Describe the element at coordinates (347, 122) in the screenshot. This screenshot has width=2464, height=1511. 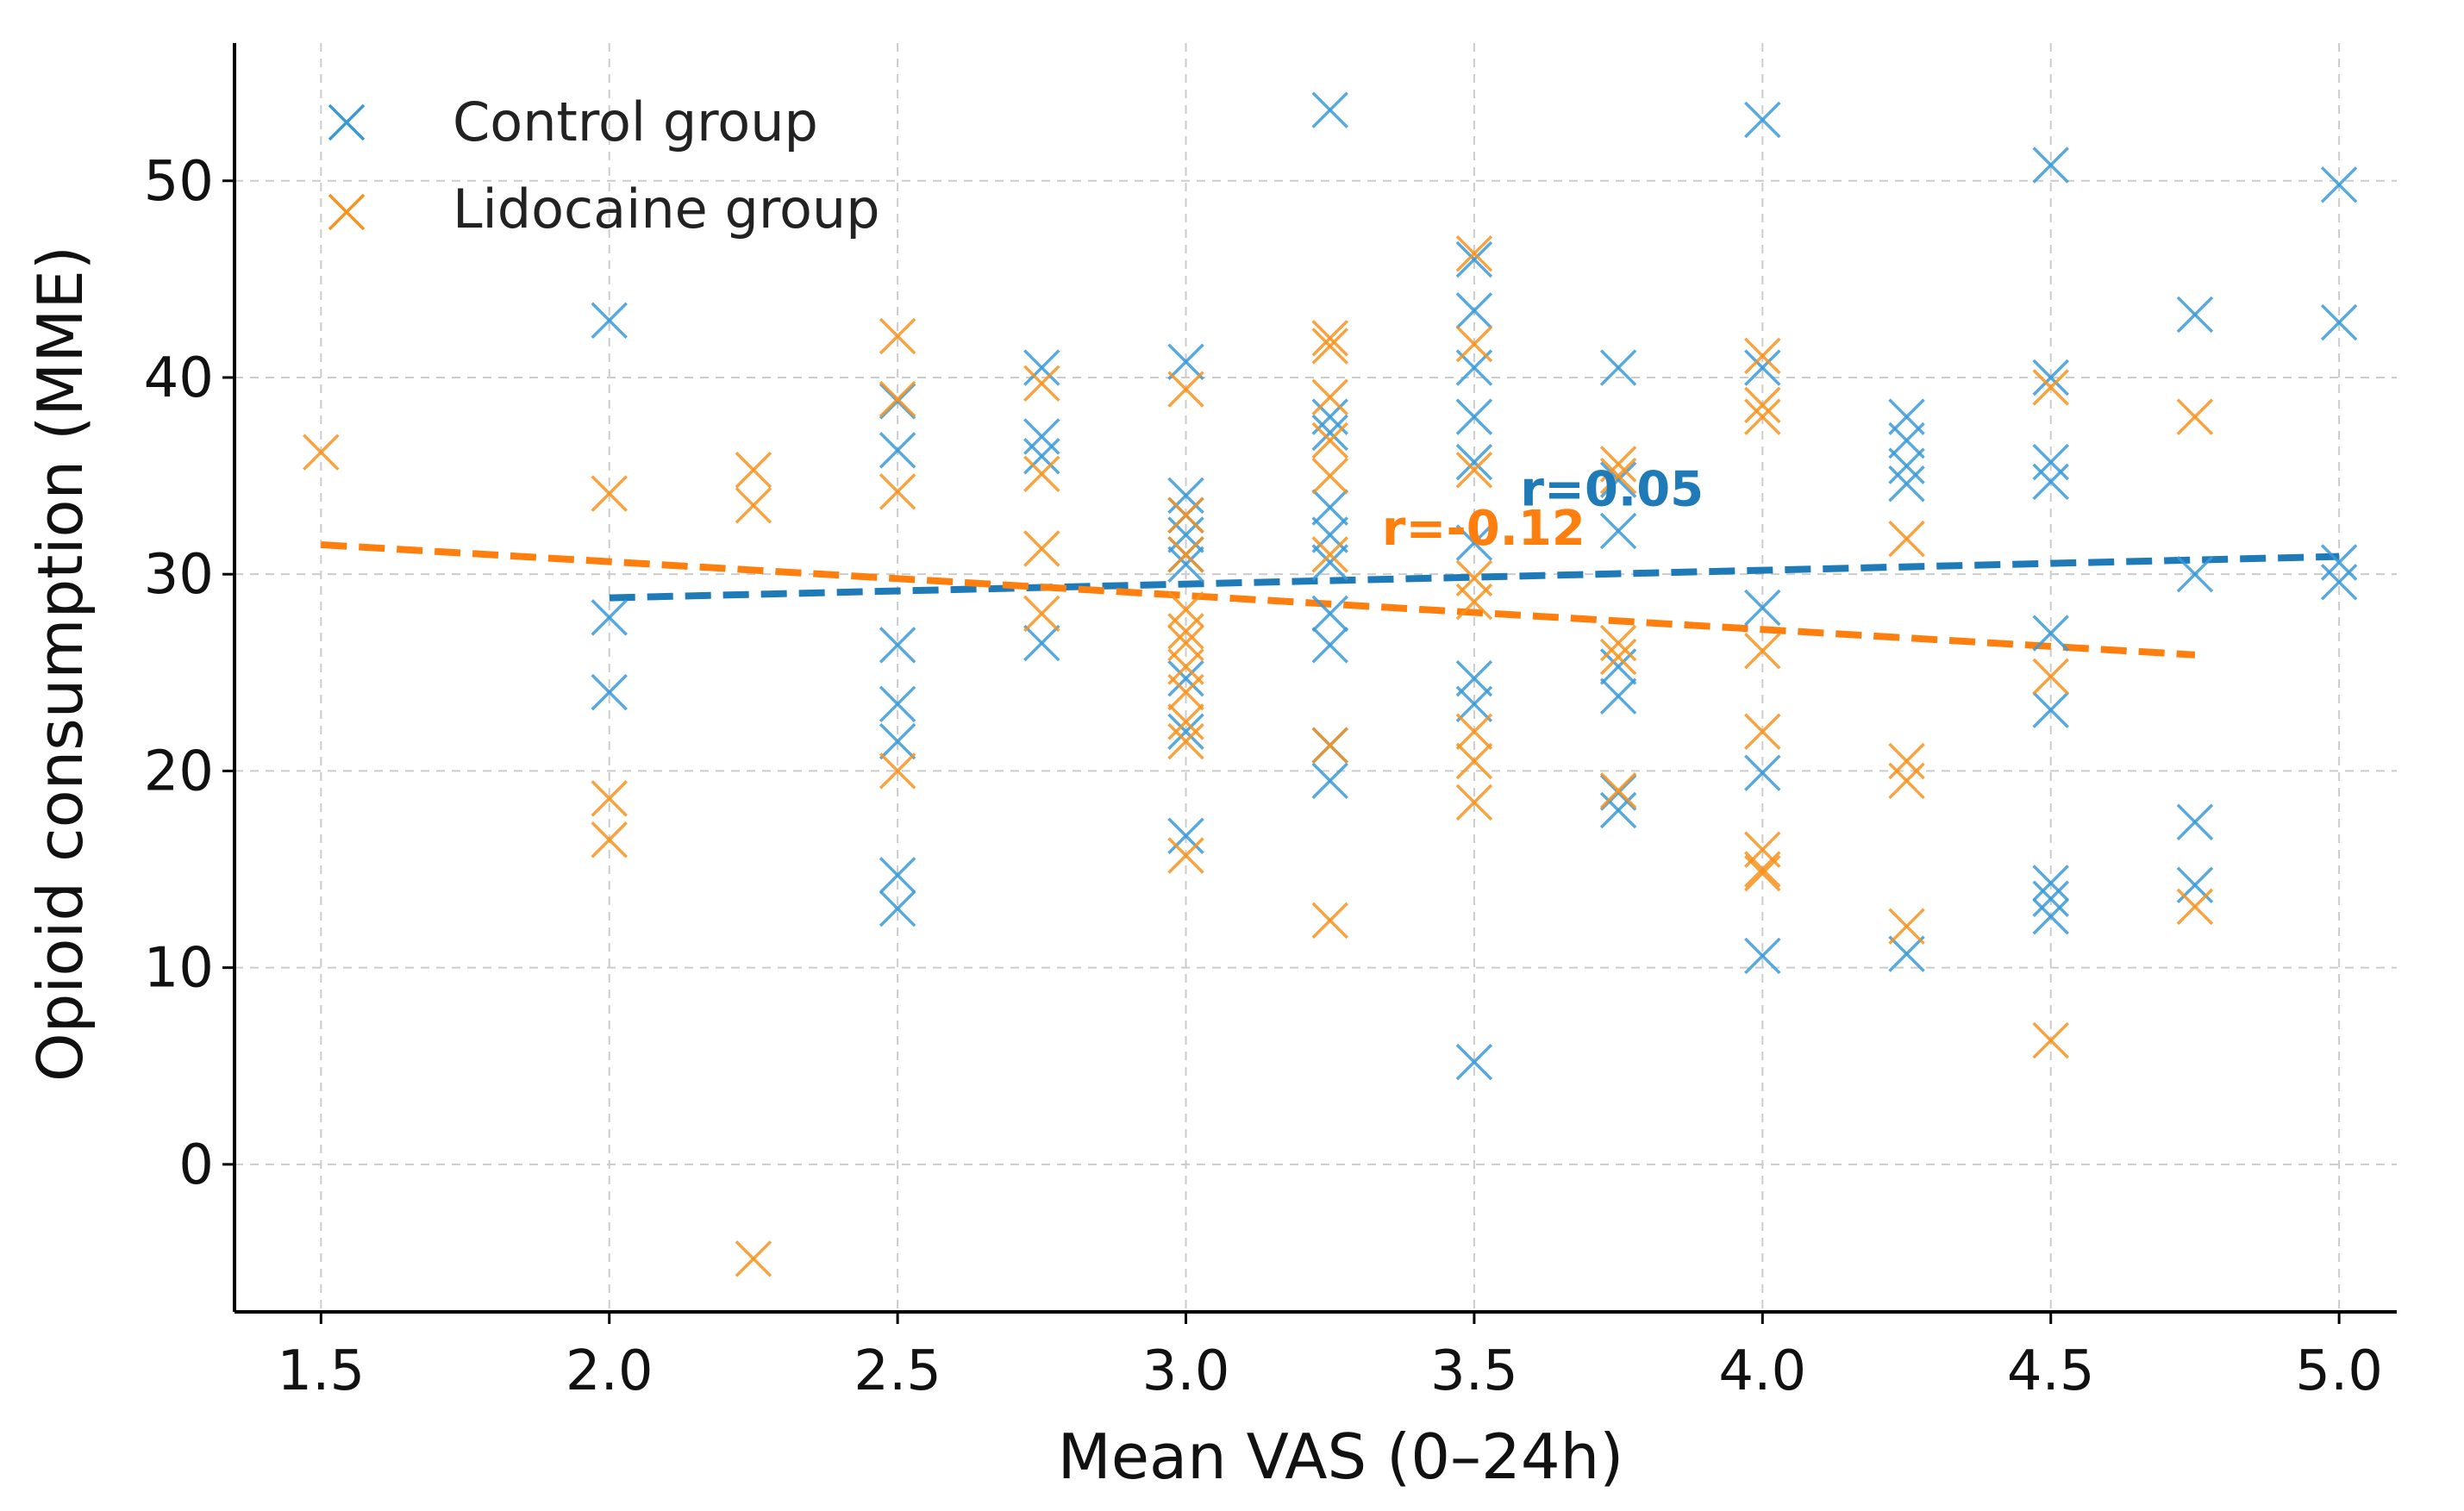
I see `legend-marker-control` at that location.